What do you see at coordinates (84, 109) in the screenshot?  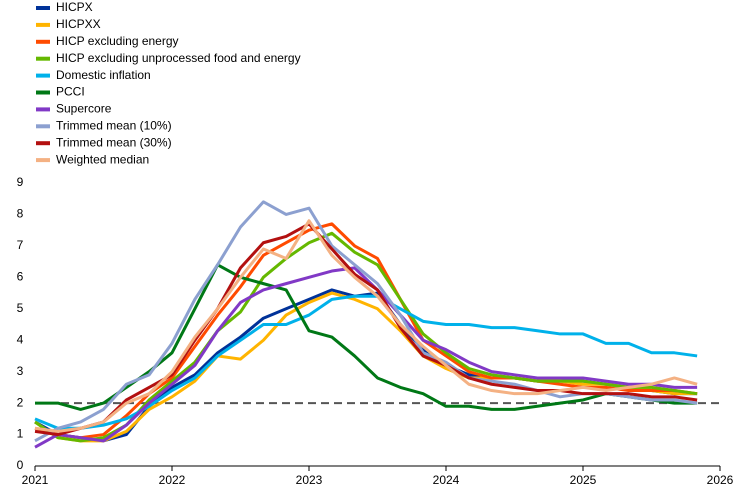 I see `legend-label: Supercore` at bounding box center [84, 109].